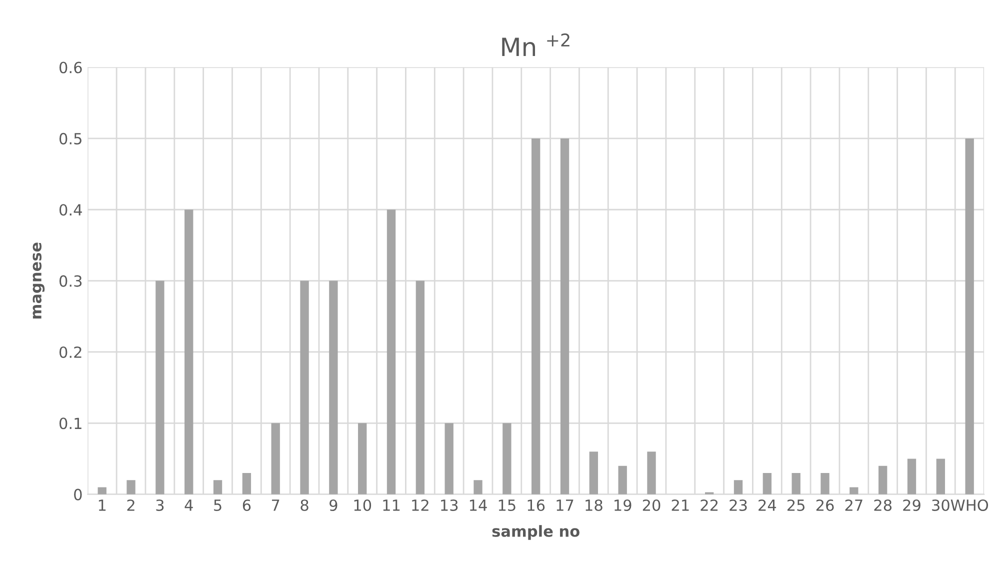 The height and width of the screenshot is (585, 996). Describe the element at coordinates (38, 280) in the screenshot. I see `y-axis-title: magnese` at that location.